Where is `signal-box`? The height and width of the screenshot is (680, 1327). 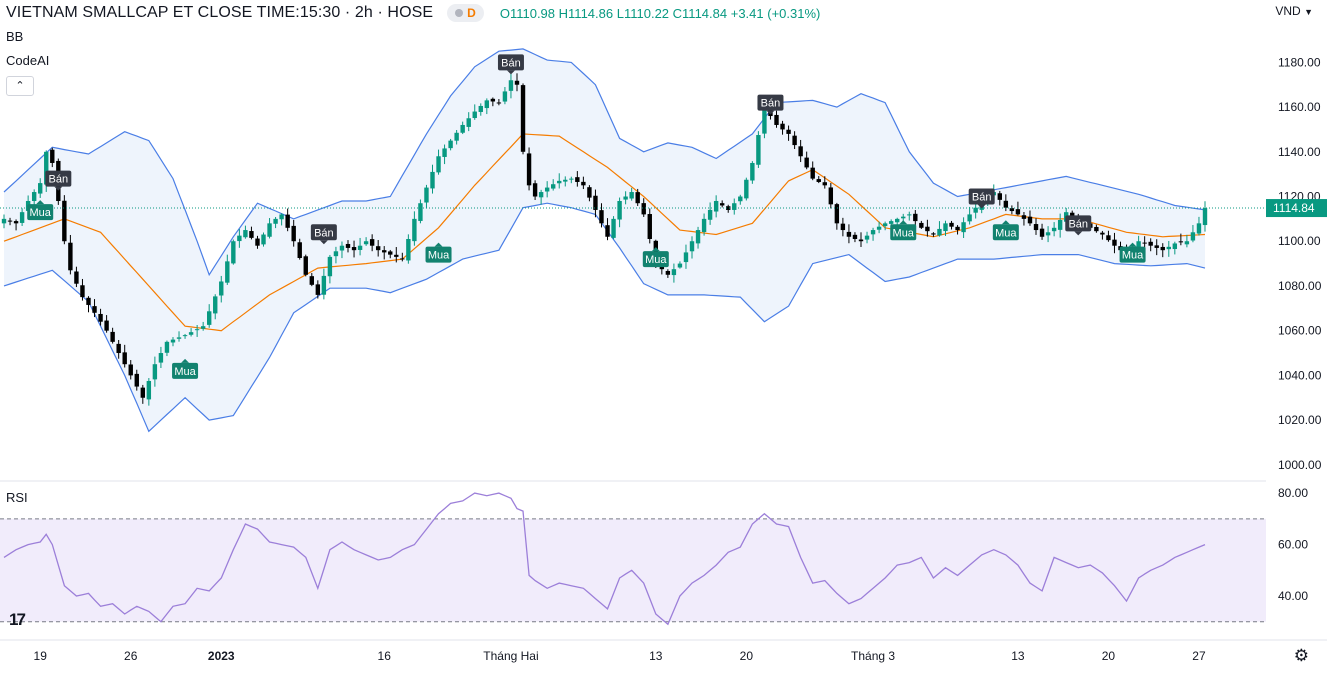 signal-box is located at coordinates (58, 178).